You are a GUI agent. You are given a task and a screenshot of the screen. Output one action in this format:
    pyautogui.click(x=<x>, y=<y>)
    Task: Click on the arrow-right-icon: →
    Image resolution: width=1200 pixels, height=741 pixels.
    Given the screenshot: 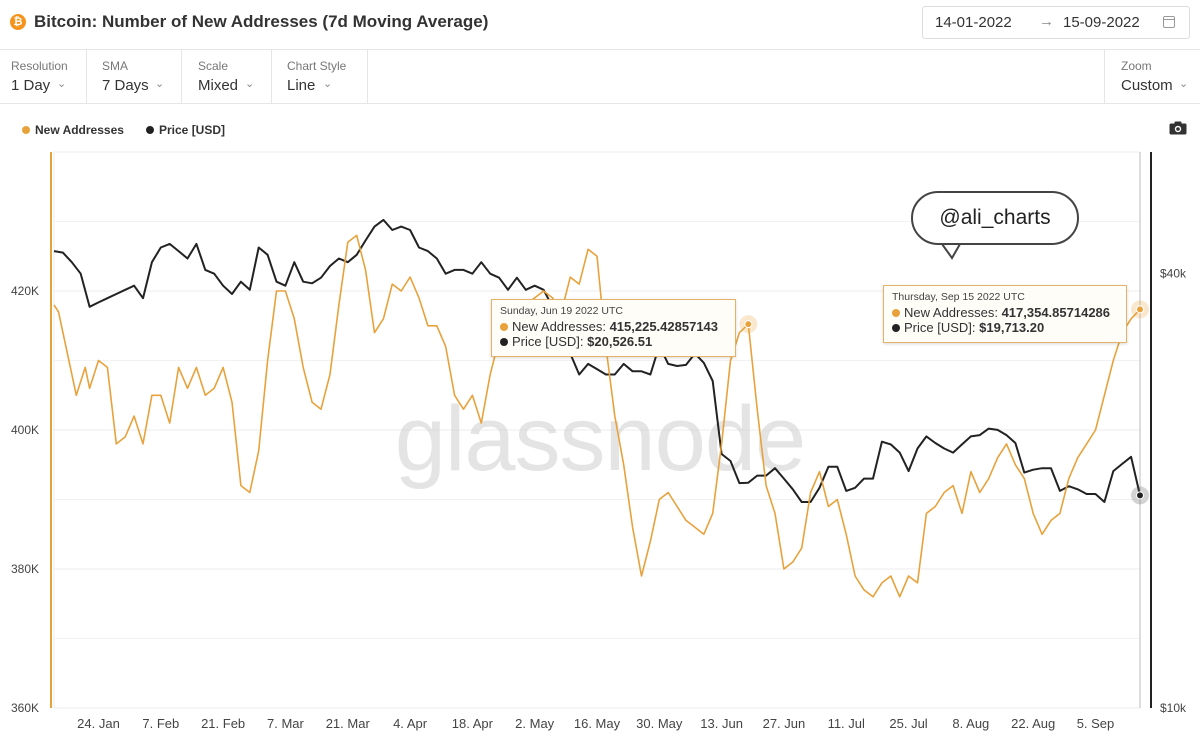 What is the action you would take?
    pyautogui.click(x=1046, y=21)
    